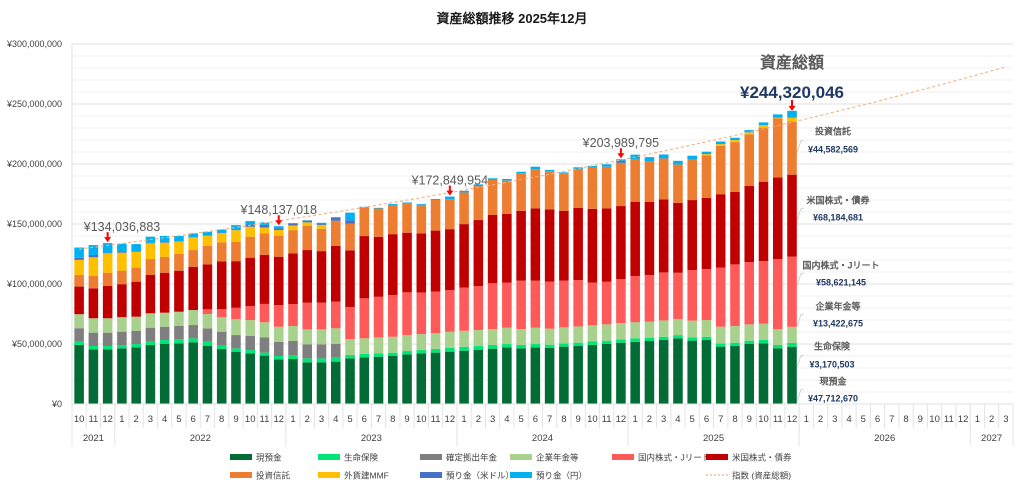  I want to click on y-tick-label: ¥150,000,000, so click(34, 224).